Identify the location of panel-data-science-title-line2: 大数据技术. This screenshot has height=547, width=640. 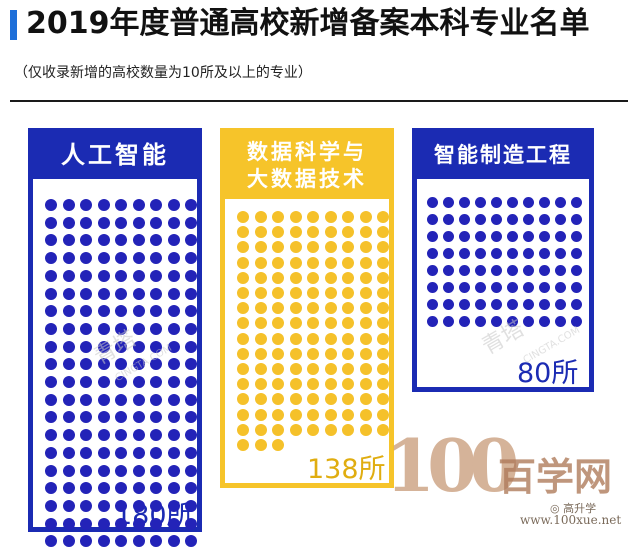
(307, 179).